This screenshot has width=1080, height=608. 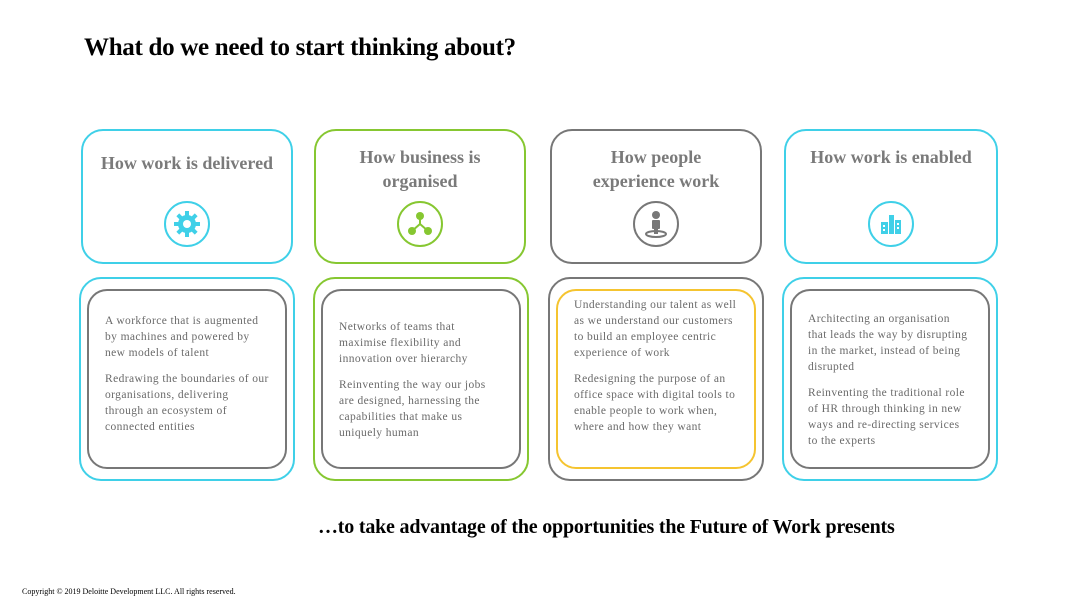 What do you see at coordinates (420, 196) in the screenshot?
I see `column-heading-card-organised: How business is organised` at bounding box center [420, 196].